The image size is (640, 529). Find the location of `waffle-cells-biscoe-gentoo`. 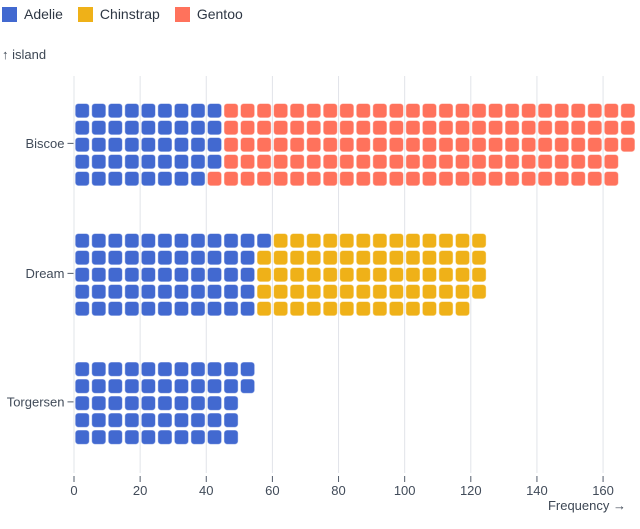

waffle-cells-biscoe-gentoo is located at coordinates (421, 145).